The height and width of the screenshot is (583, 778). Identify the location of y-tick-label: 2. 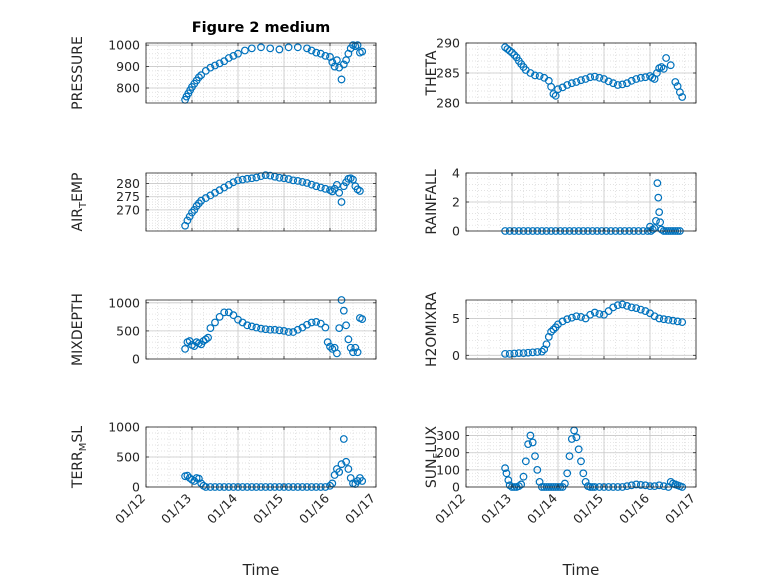
(456, 202).